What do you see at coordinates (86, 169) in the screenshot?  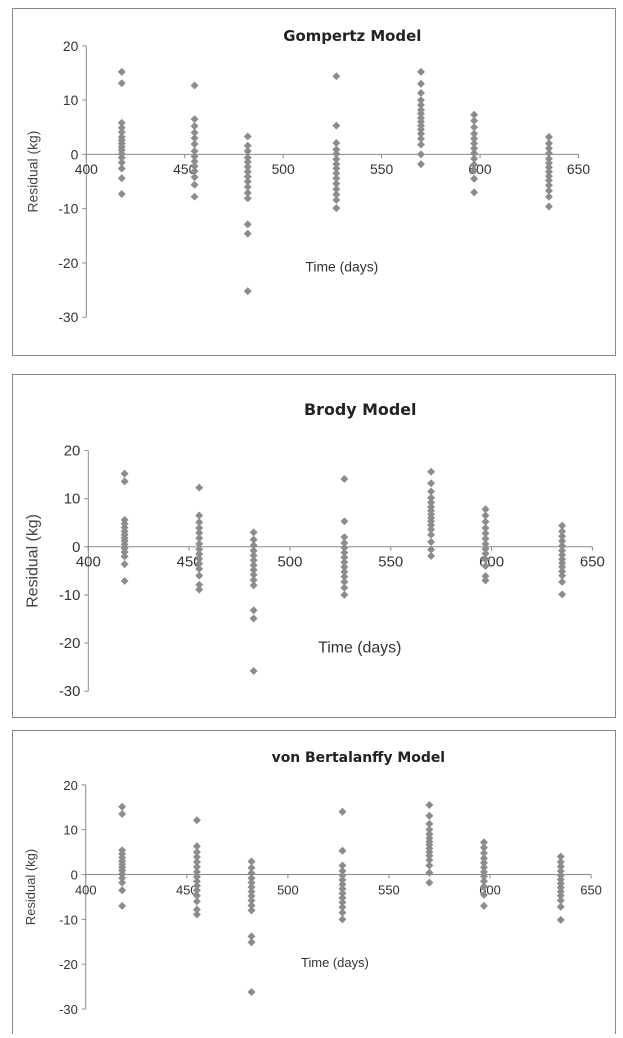 I see `gompertz-x-tick-label: 400` at bounding box center [86, 169].